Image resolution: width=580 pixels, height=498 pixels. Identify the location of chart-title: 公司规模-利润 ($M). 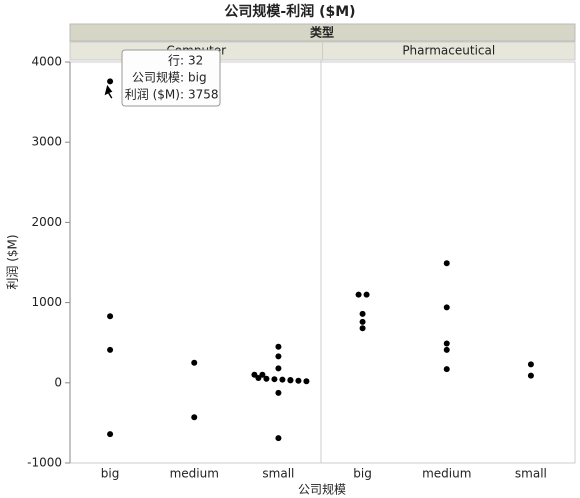
(289, 11).